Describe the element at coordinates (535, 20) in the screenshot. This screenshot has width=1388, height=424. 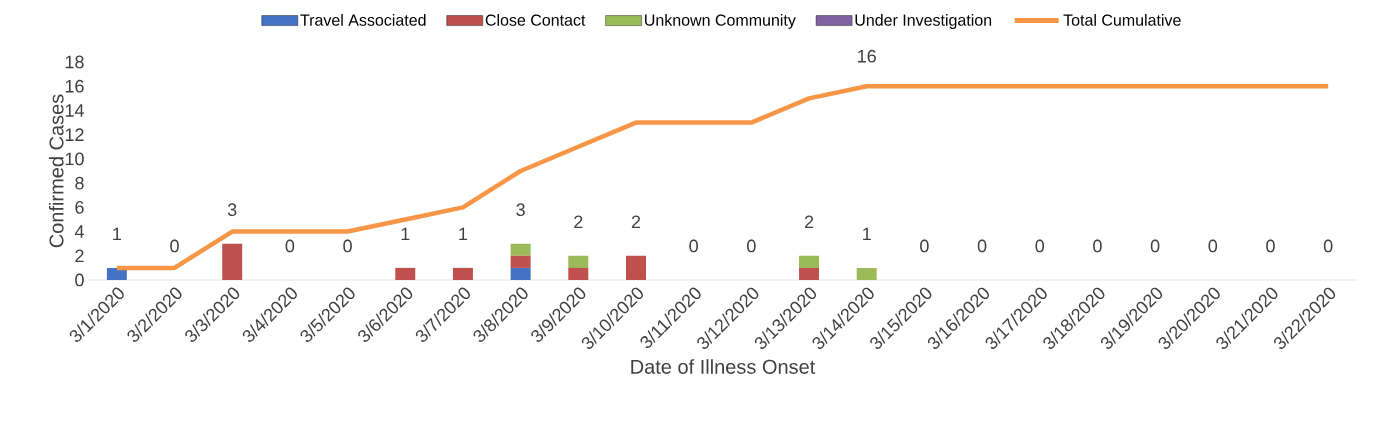
I see `legend-label: Close Contact` at that location.